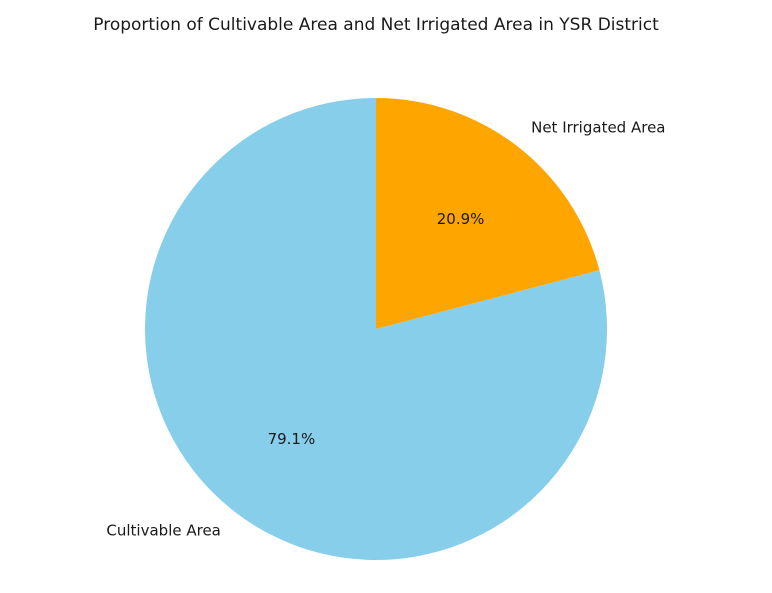  What do you see at coordinates (292, 439) in the screenshot?
I see `pct-label-cultivable-area: 79.1%` at bounding box center [292, 439].